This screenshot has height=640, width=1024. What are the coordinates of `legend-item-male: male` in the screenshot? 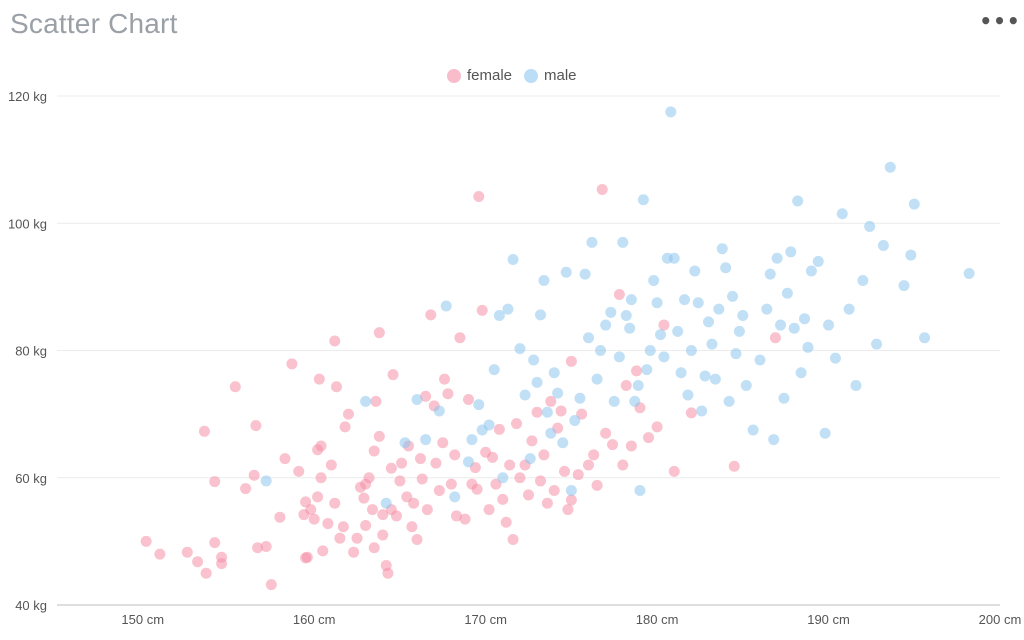 It's located at (550, 75).